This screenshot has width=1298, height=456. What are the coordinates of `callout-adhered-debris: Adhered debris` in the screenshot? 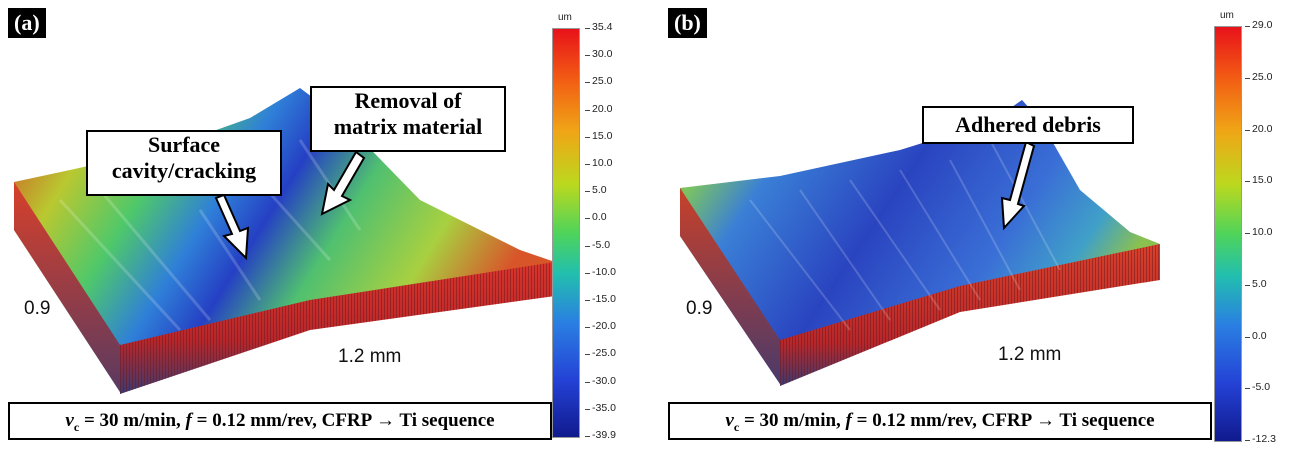 It's located at (1028, 125).